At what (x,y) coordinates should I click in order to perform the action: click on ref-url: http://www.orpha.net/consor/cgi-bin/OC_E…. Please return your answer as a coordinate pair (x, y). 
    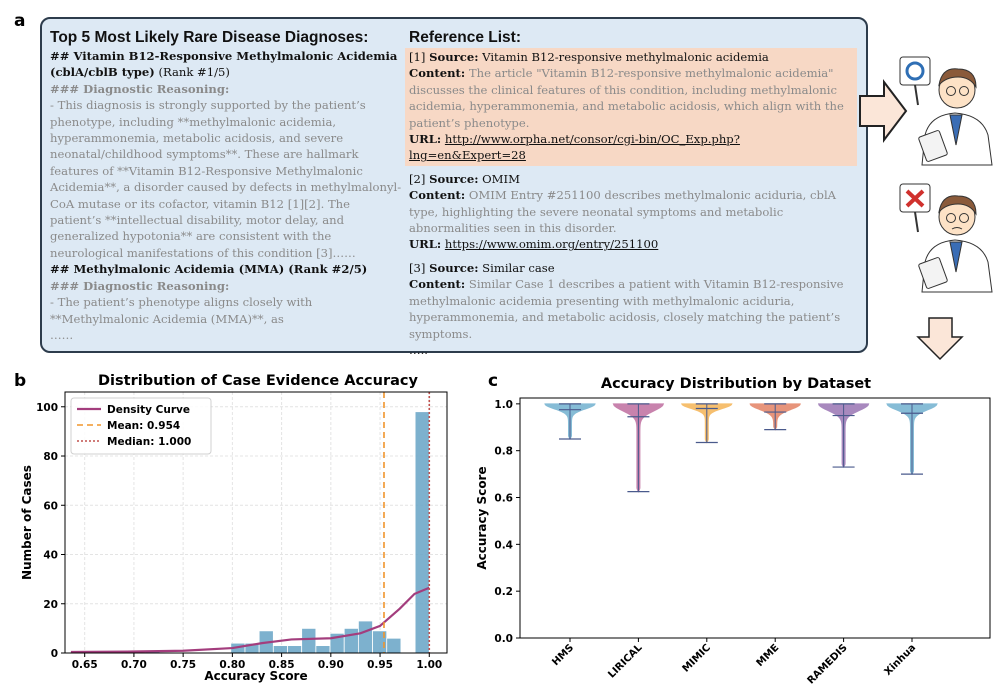
    Looking at the image, I should click on (574, 147).